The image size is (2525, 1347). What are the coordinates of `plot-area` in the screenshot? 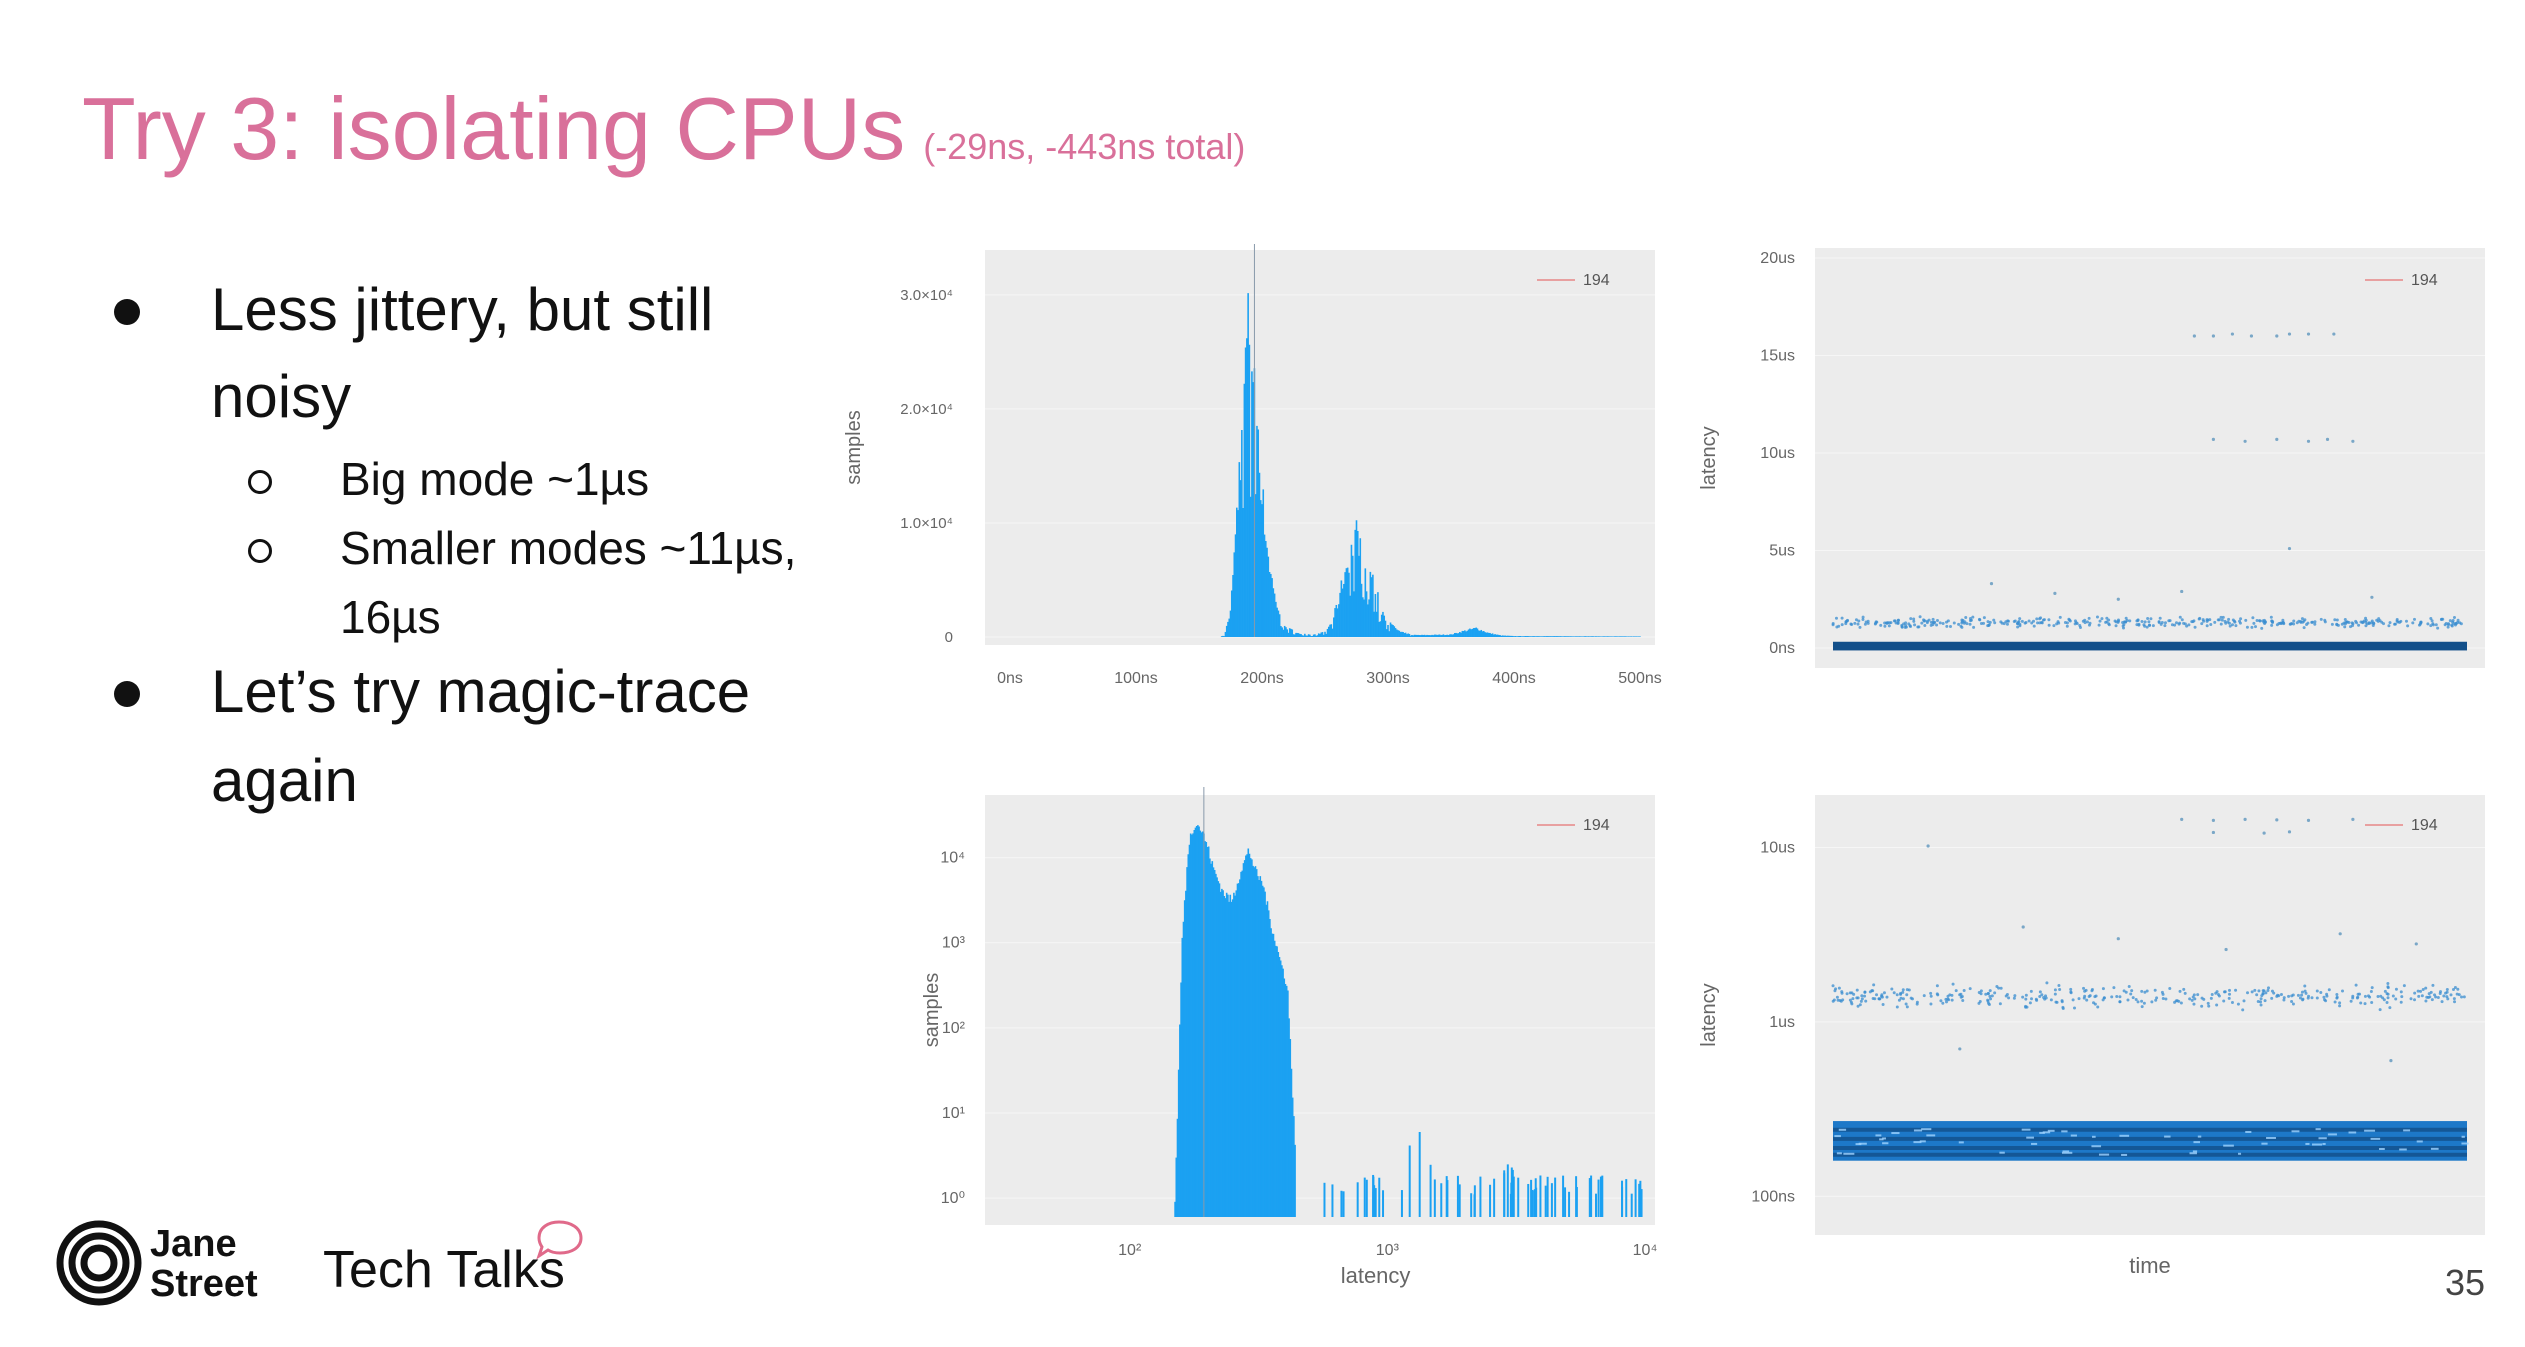 It's located at (2150, 458).